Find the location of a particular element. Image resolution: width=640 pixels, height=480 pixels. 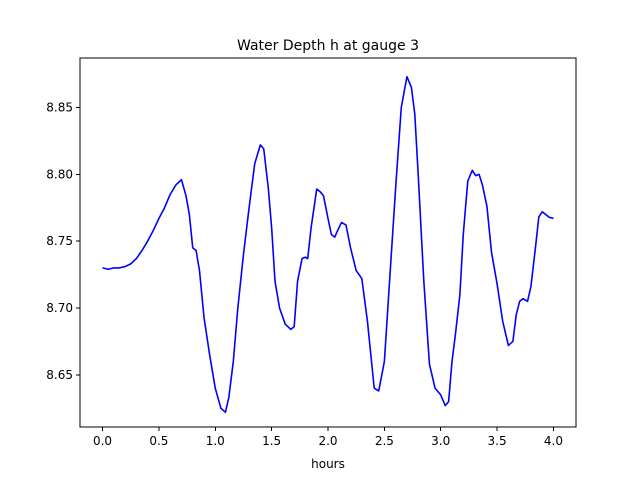

x-tick-label: 3.0 is located at coordinates (440, 441).